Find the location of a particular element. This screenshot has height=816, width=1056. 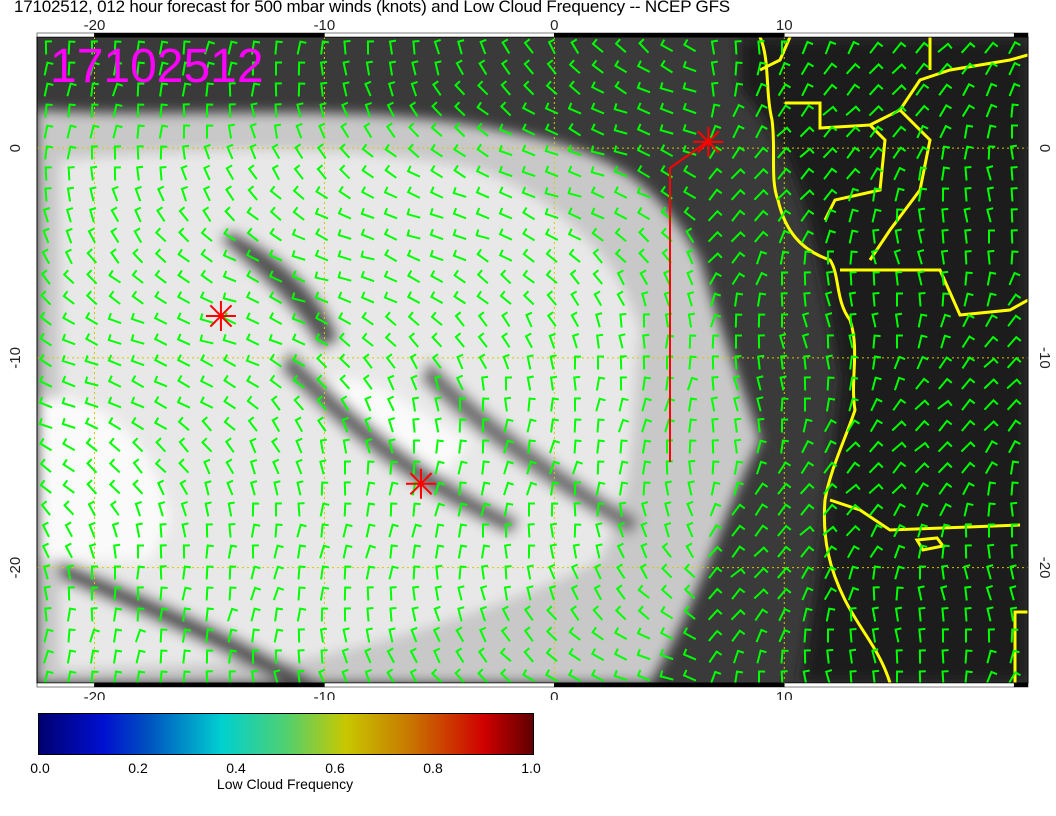

colorbar-tick: 0.4 is located at coordinates (236, 768).